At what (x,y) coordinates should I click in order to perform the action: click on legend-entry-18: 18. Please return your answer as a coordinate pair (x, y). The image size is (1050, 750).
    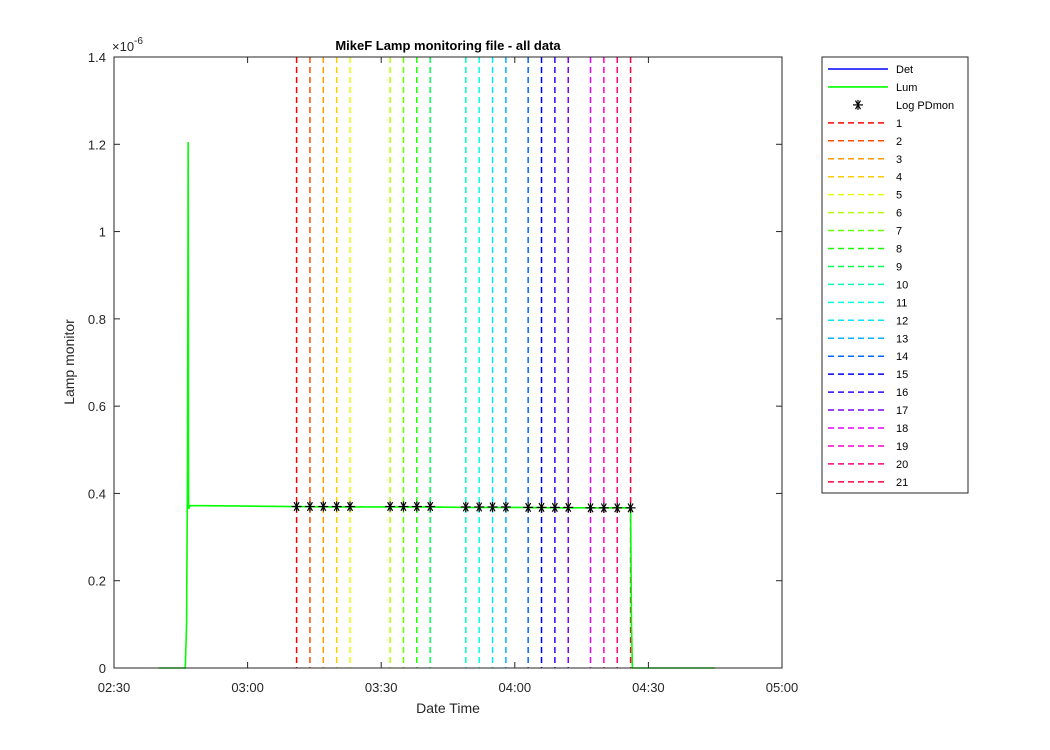
    Looking at the image, I should click on (868, 429).